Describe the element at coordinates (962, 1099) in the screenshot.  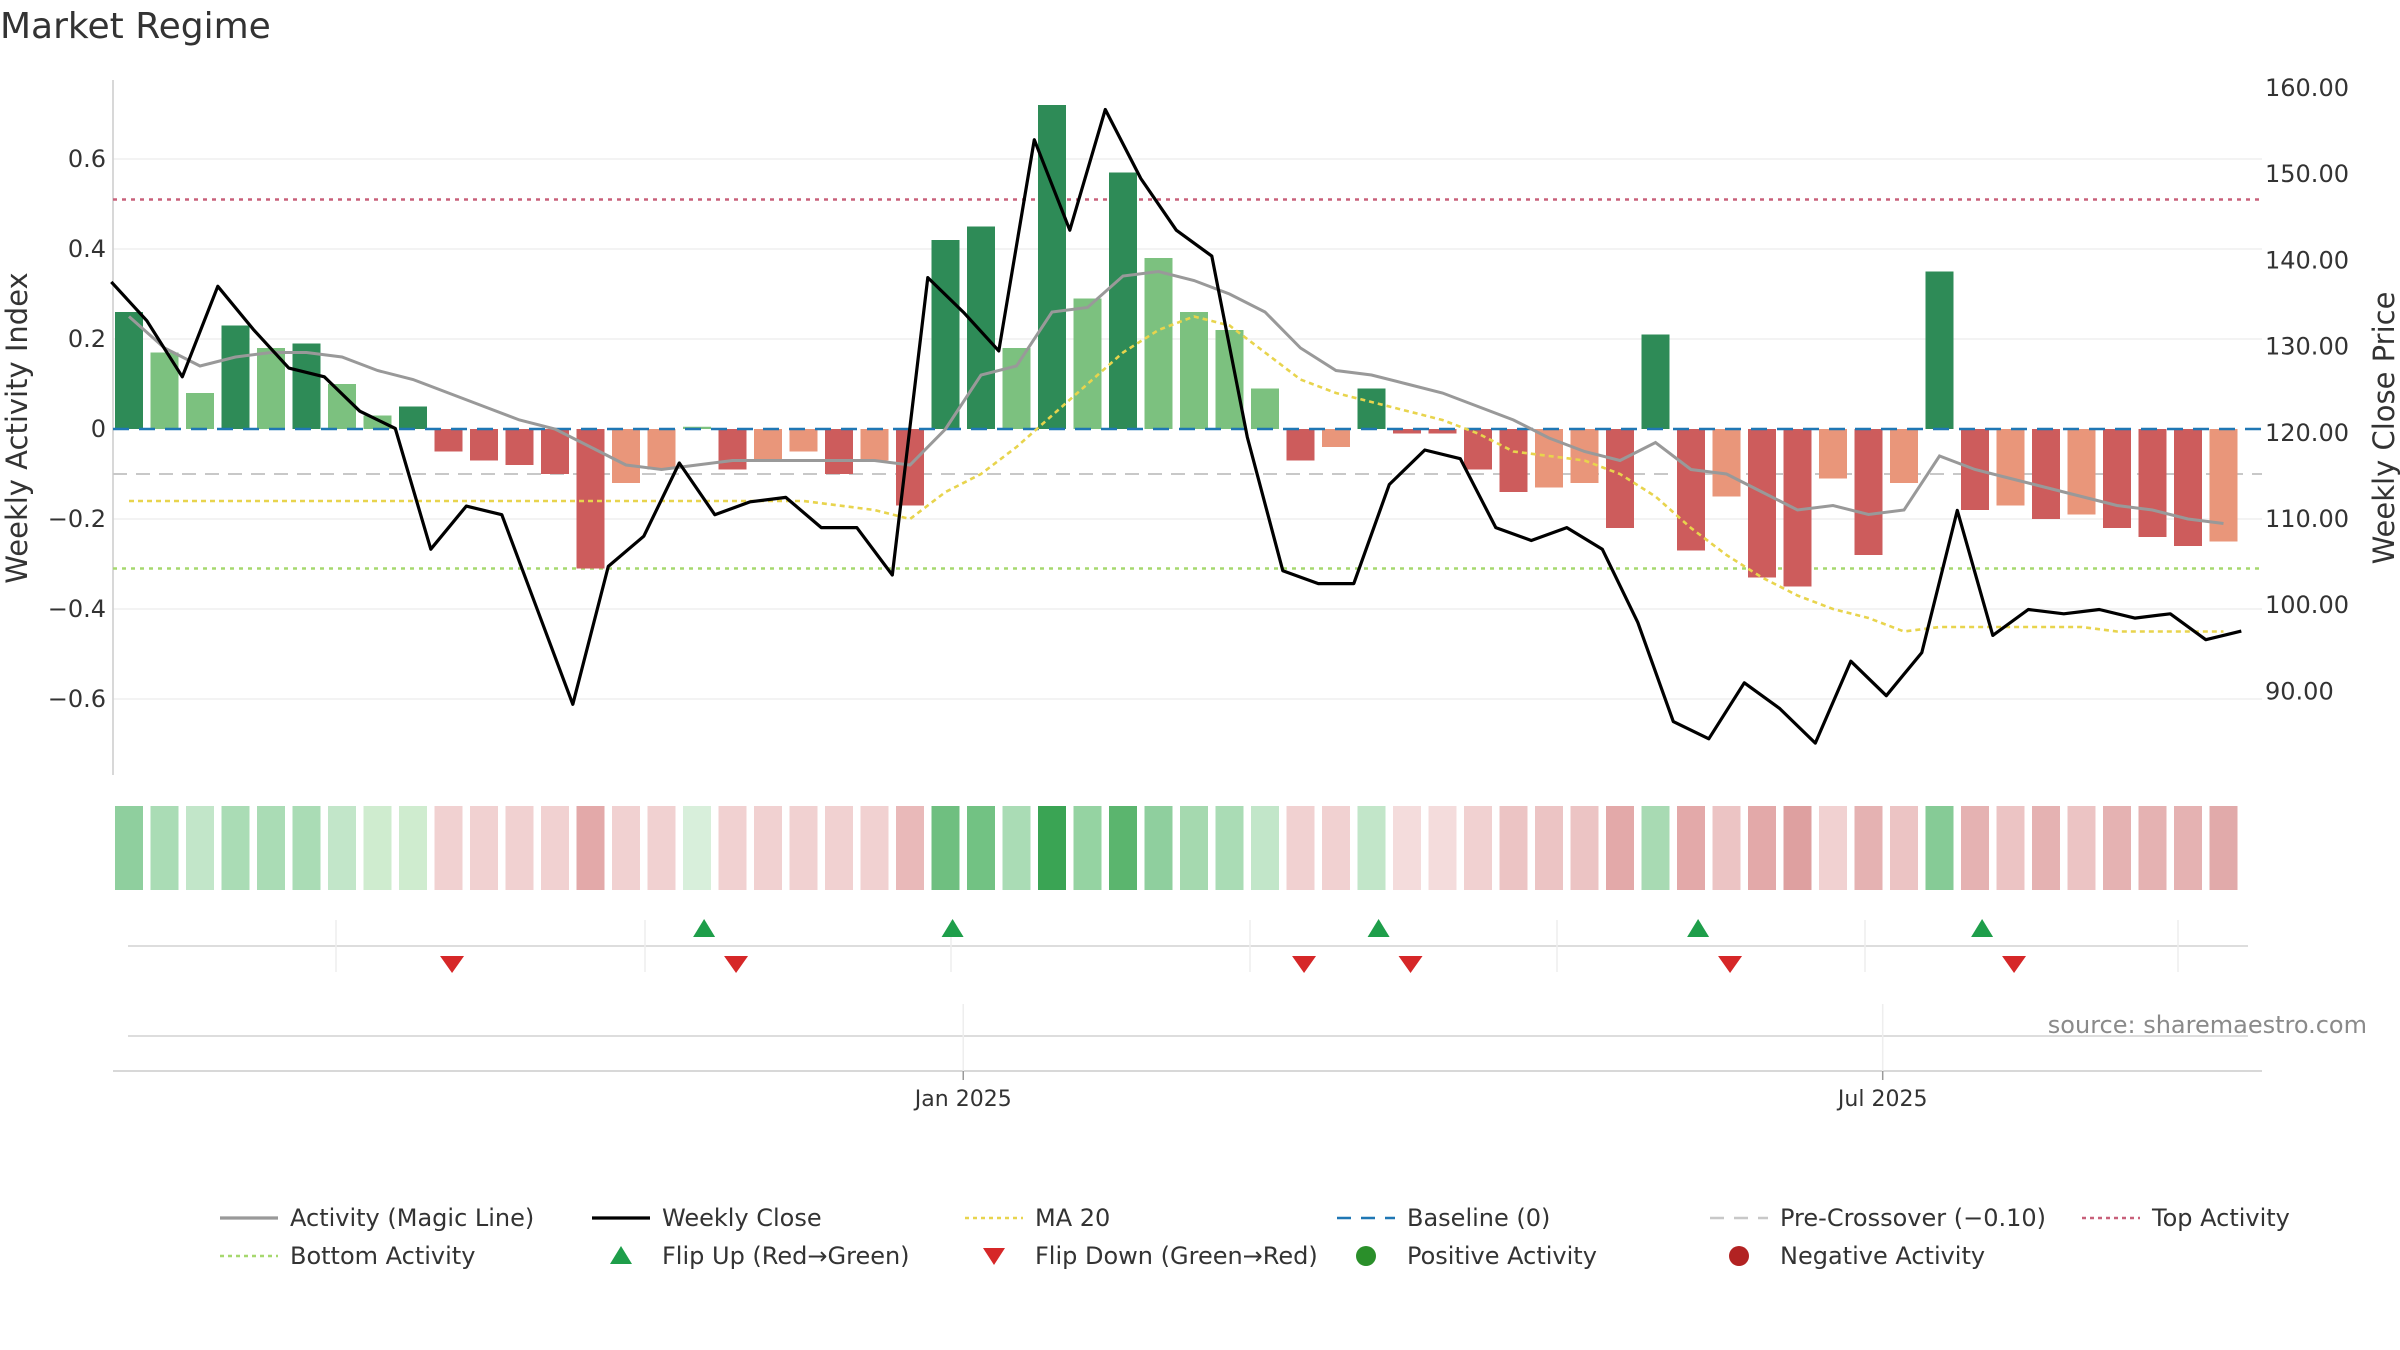
I see `date-tick-0: Jan 2025` at that location.